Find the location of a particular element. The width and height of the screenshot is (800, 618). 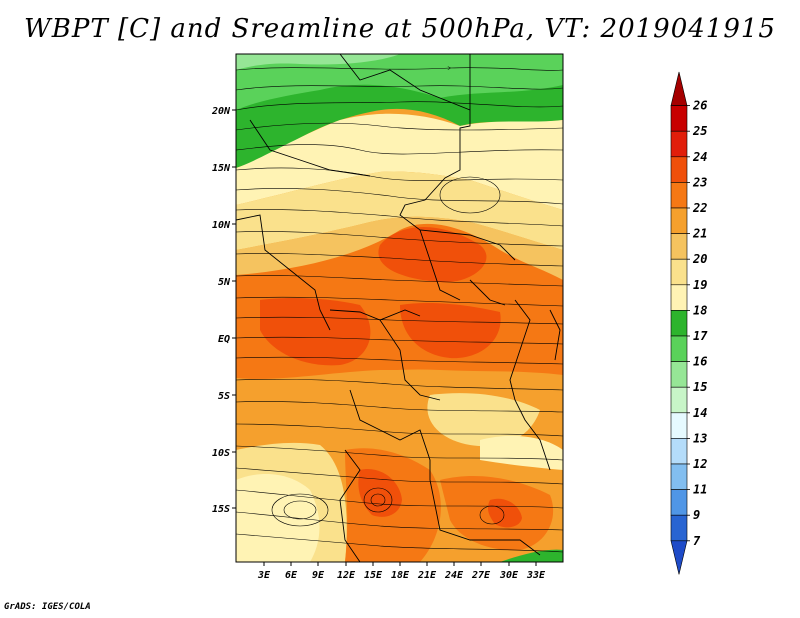

colorbar-label: 11 is located at coordinates (700, 490).